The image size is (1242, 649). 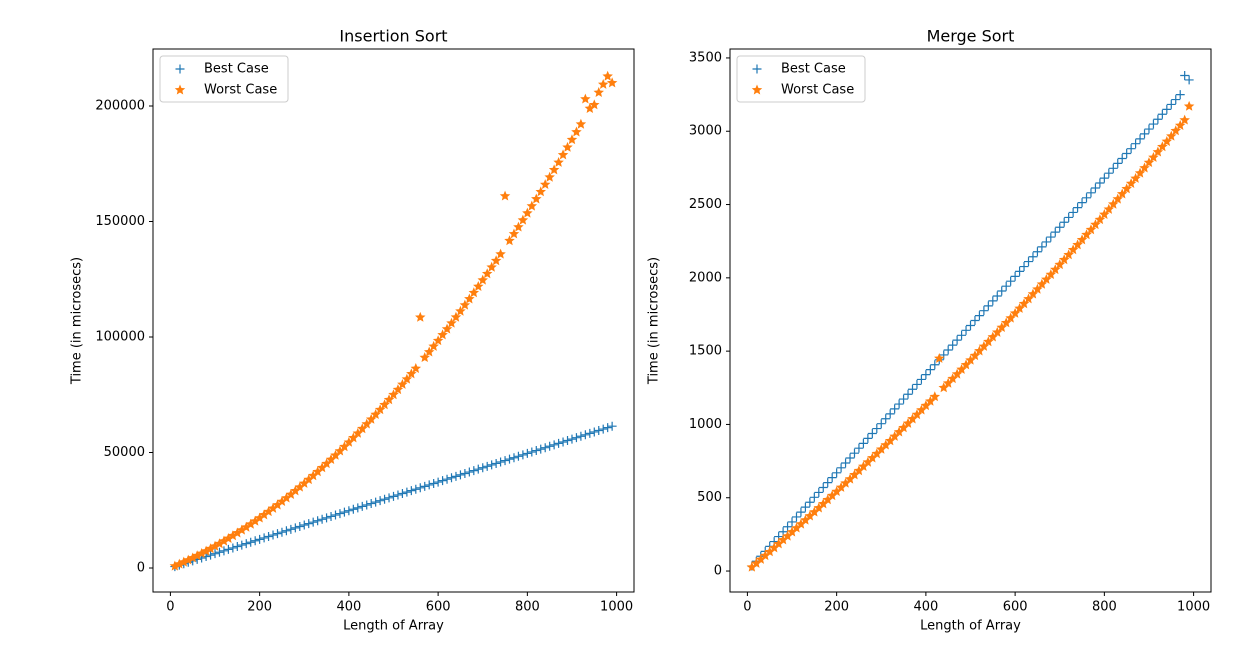 What do you see at coordinates (709, 497) in the screenshot?
I see `y-tick-label: 500` at bounding box center [709, 497].